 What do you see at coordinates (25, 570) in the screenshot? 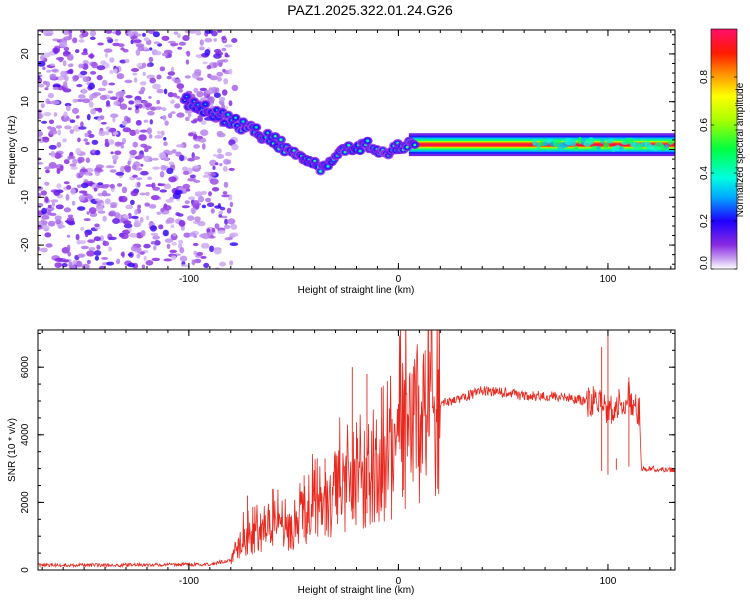
I see `y-tick-label: 0` at bounding box center [25, 570].